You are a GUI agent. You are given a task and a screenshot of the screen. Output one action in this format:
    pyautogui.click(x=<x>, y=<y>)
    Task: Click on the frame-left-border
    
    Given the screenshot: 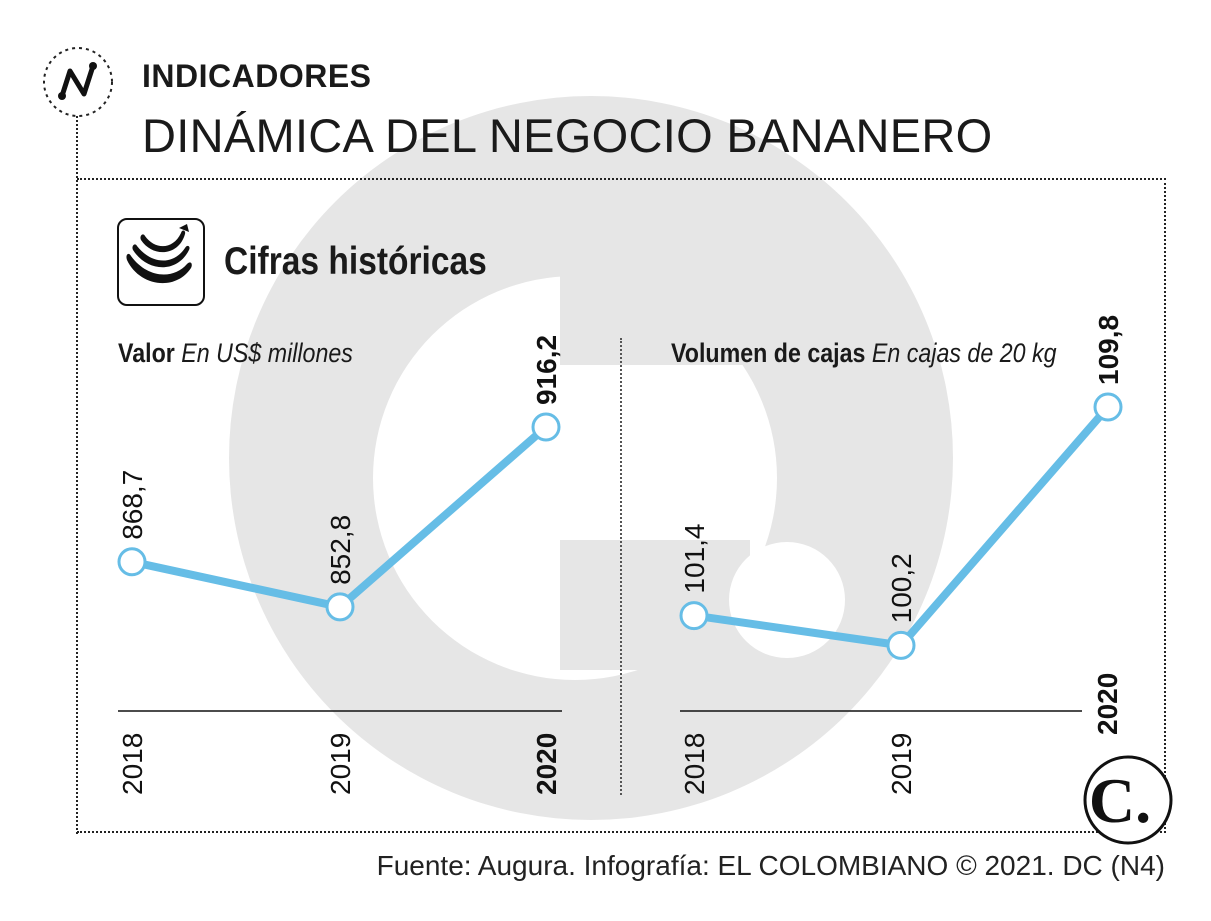 What is the action you would take?
    pyautogui.click(x=77, y=475)
    